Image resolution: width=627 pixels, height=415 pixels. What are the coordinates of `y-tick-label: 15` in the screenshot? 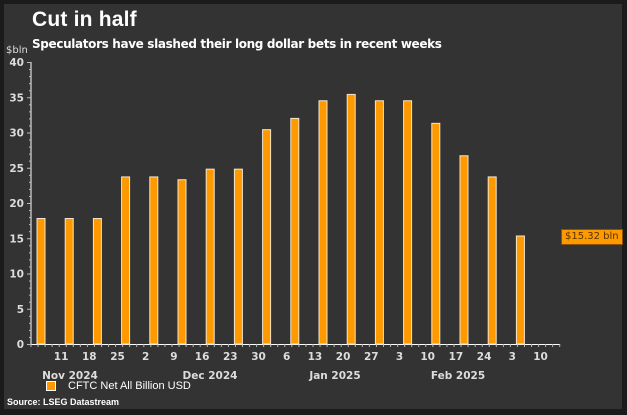 It's located at (16, 239).